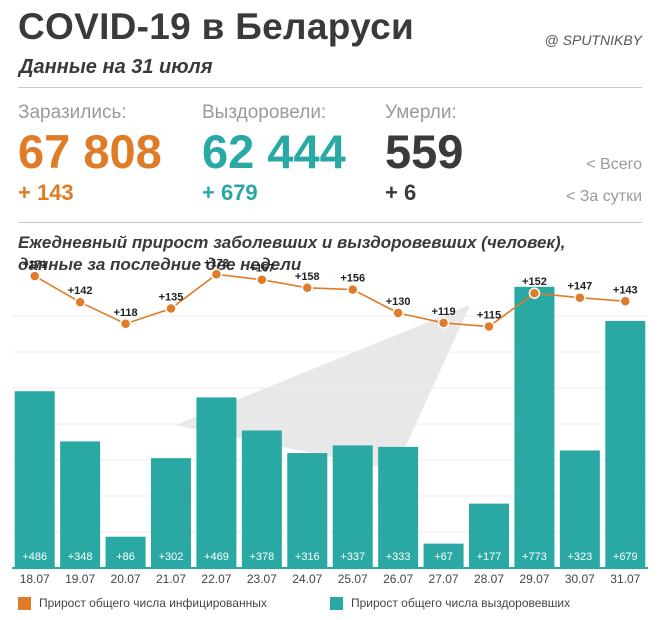  I want to click on stat-deaths-delta: + 6, so click(401, 192).